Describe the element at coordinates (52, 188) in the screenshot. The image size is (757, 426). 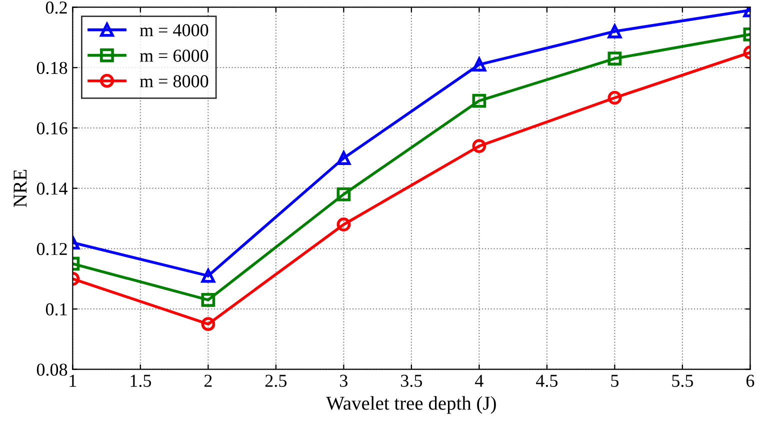
I see `y-tick-label: 0.14` at that location.